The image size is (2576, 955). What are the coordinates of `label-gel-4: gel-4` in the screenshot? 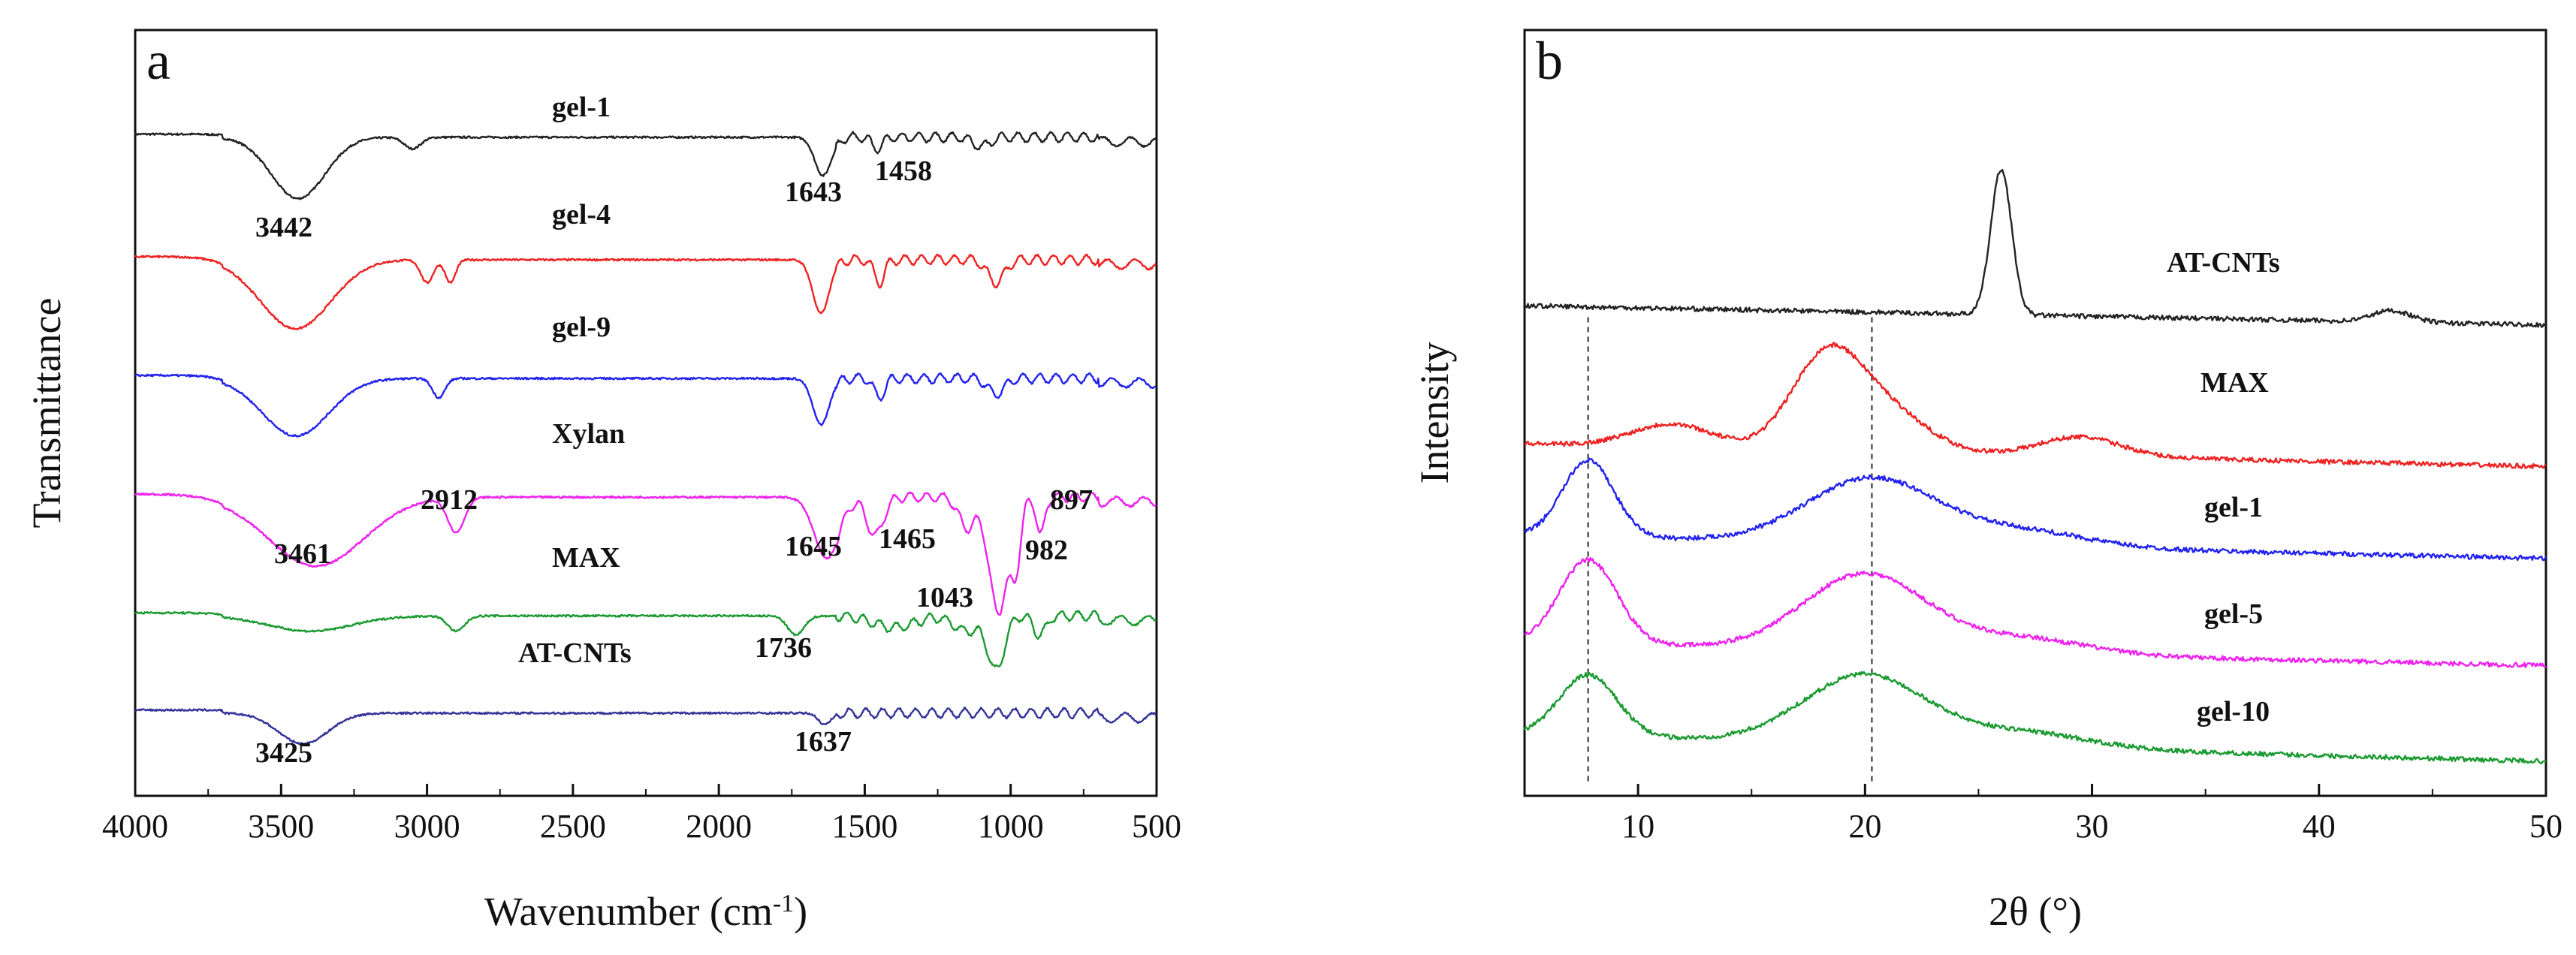 It's located at (581, 214).